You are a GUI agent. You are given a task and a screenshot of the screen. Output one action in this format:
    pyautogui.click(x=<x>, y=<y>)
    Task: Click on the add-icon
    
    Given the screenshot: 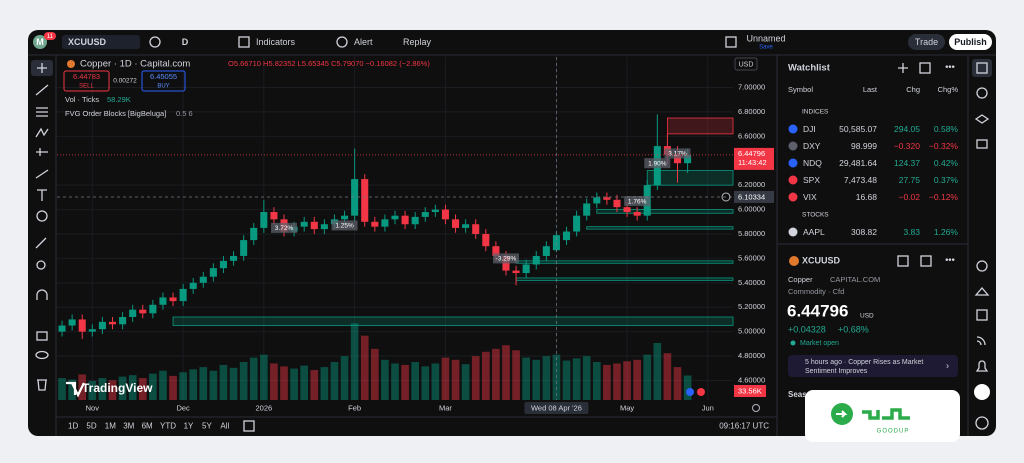 What is the action you would take?
    pyautogui.click(x=903, y=68)
    